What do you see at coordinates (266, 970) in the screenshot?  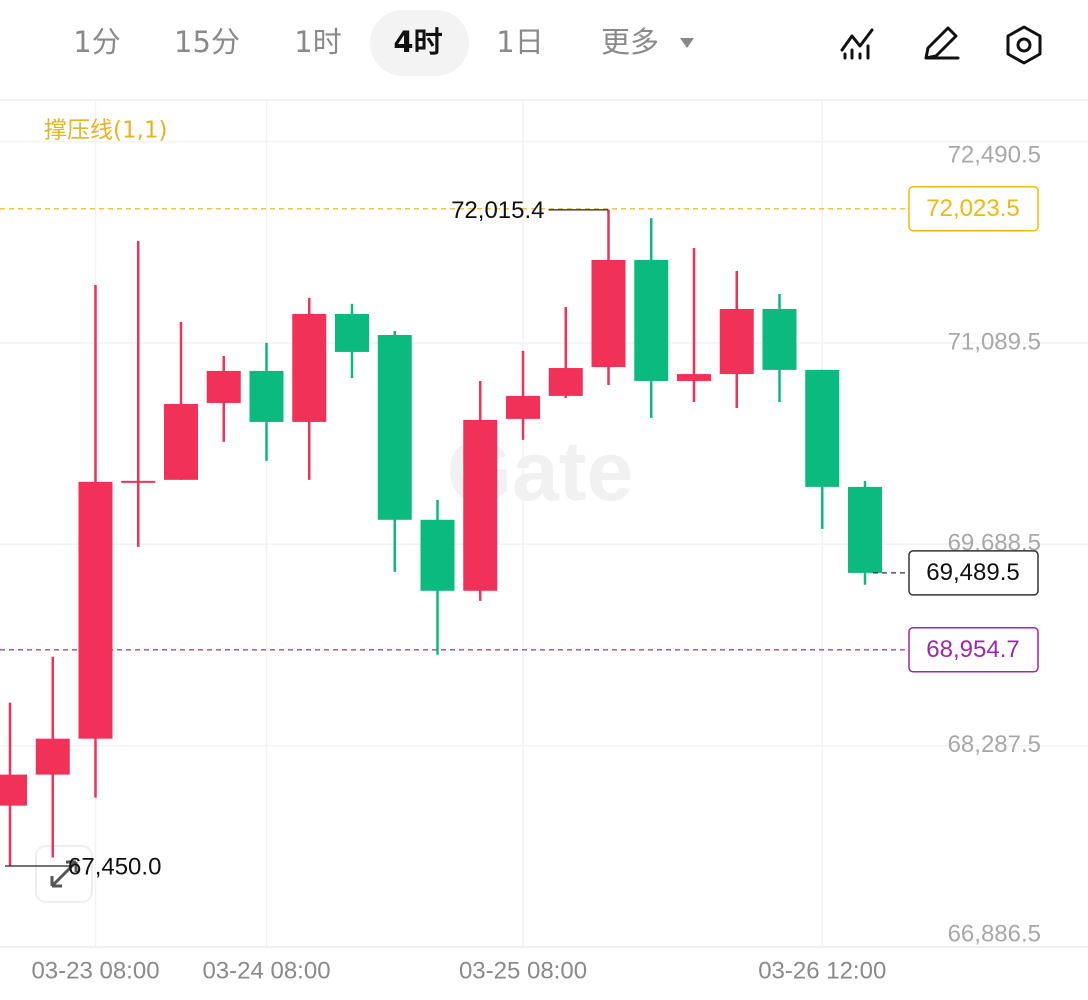 I see `x-tick-label: 03-24 08:00` at bounding box center [266, 970].